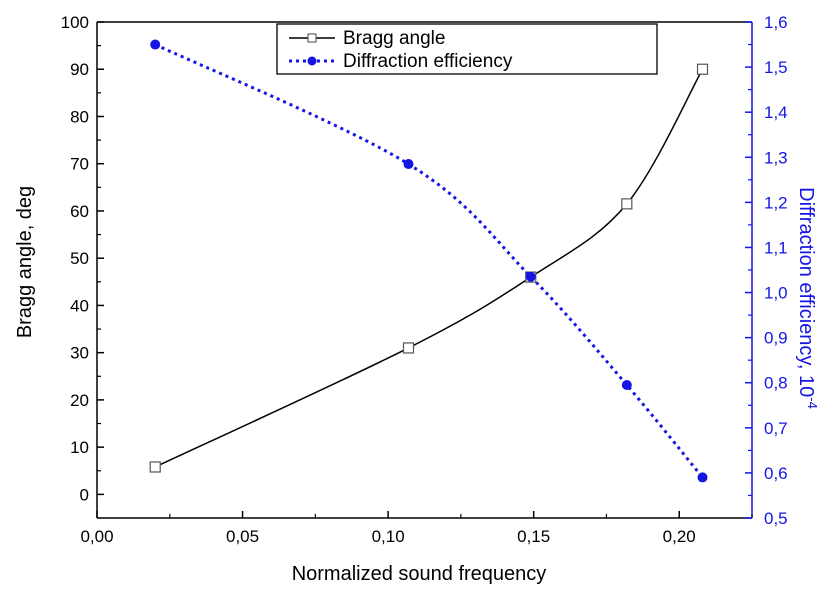 The width and height of the screenshot is (826, 590). I want to click on y-right-tick-label: 0,7, so click(776, 428).